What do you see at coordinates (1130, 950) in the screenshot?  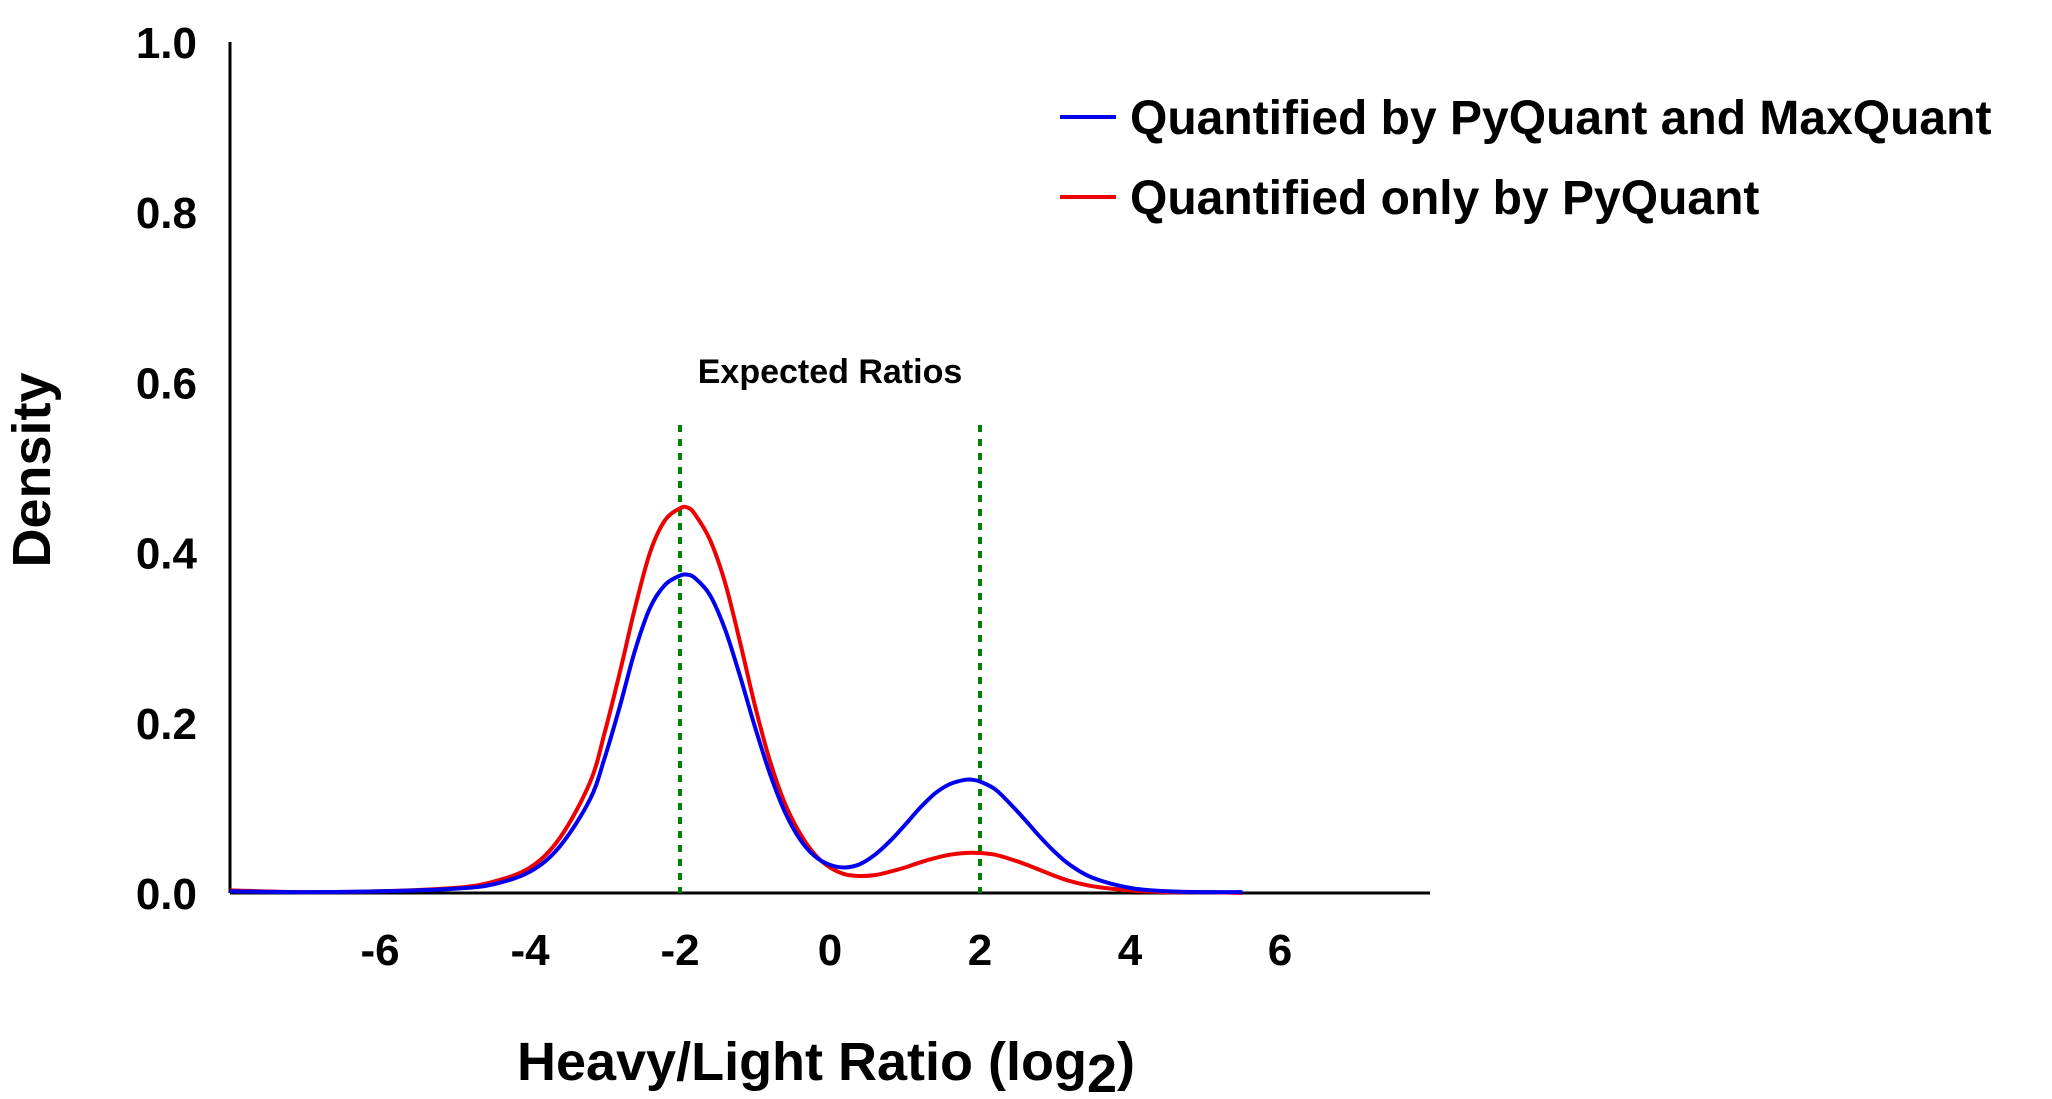 I see `x-tick-label: 4` at bounding box center [1130, 950].